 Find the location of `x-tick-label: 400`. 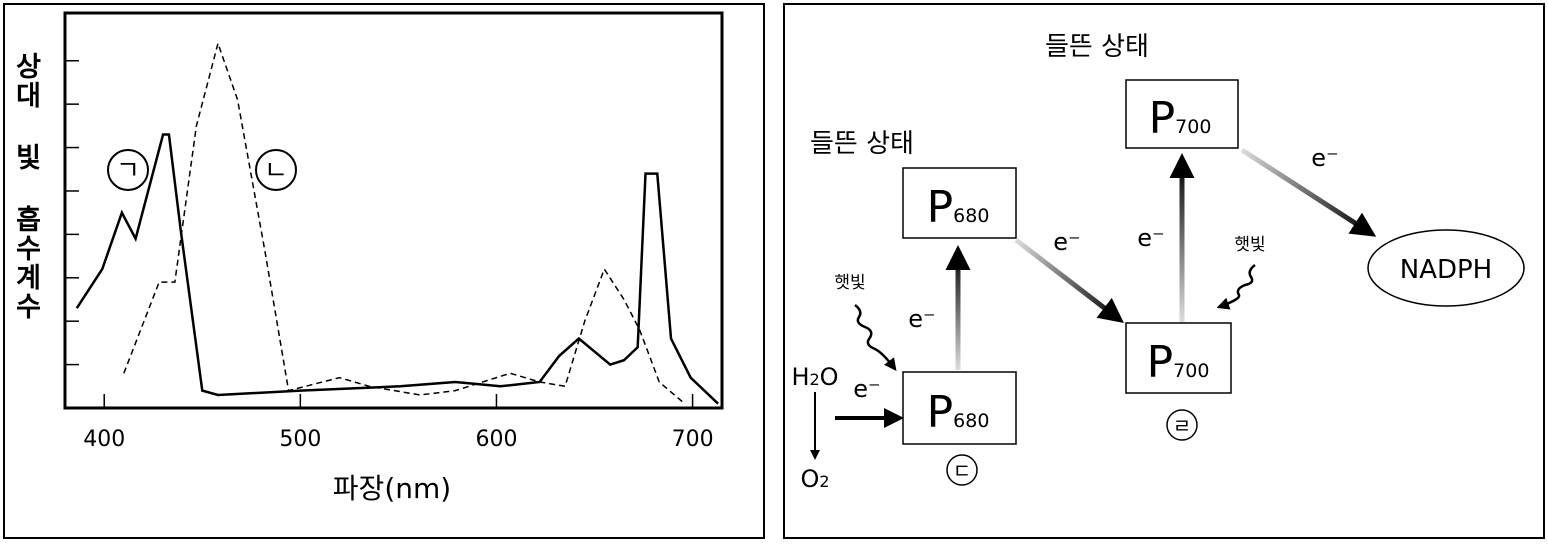

x-tick-label: 400 is located at coordinates (104, 439).